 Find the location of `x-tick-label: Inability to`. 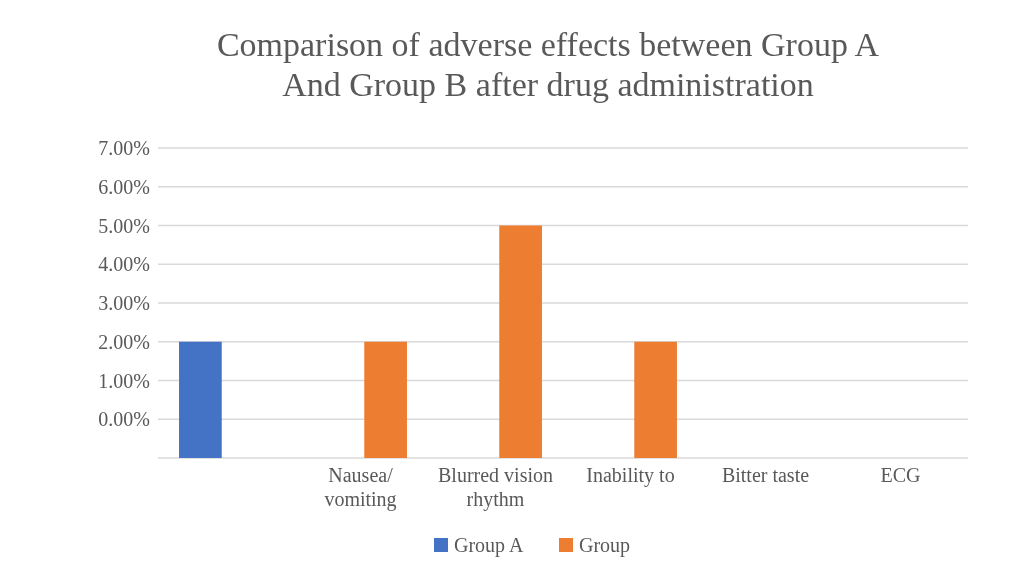

x-tick-label: Inability to is located at coordinates (630, 475).